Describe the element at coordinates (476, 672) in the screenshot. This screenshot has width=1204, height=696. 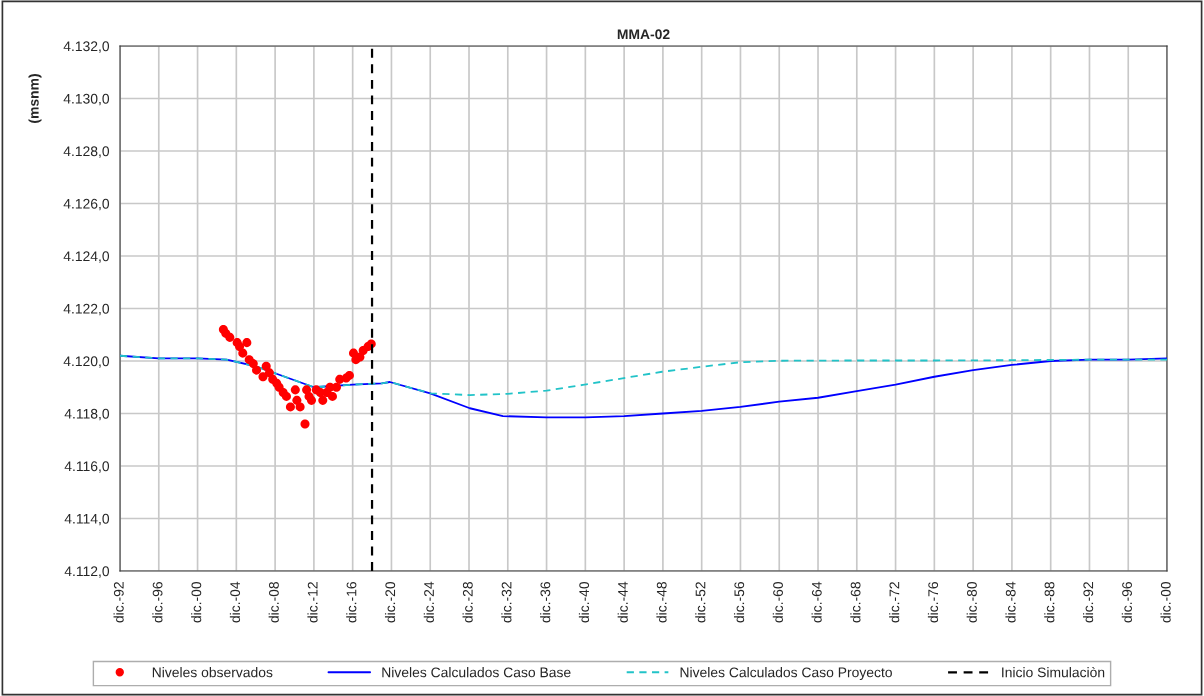
I see `legend-label: Niveles Calculados Caso Base` at that location.